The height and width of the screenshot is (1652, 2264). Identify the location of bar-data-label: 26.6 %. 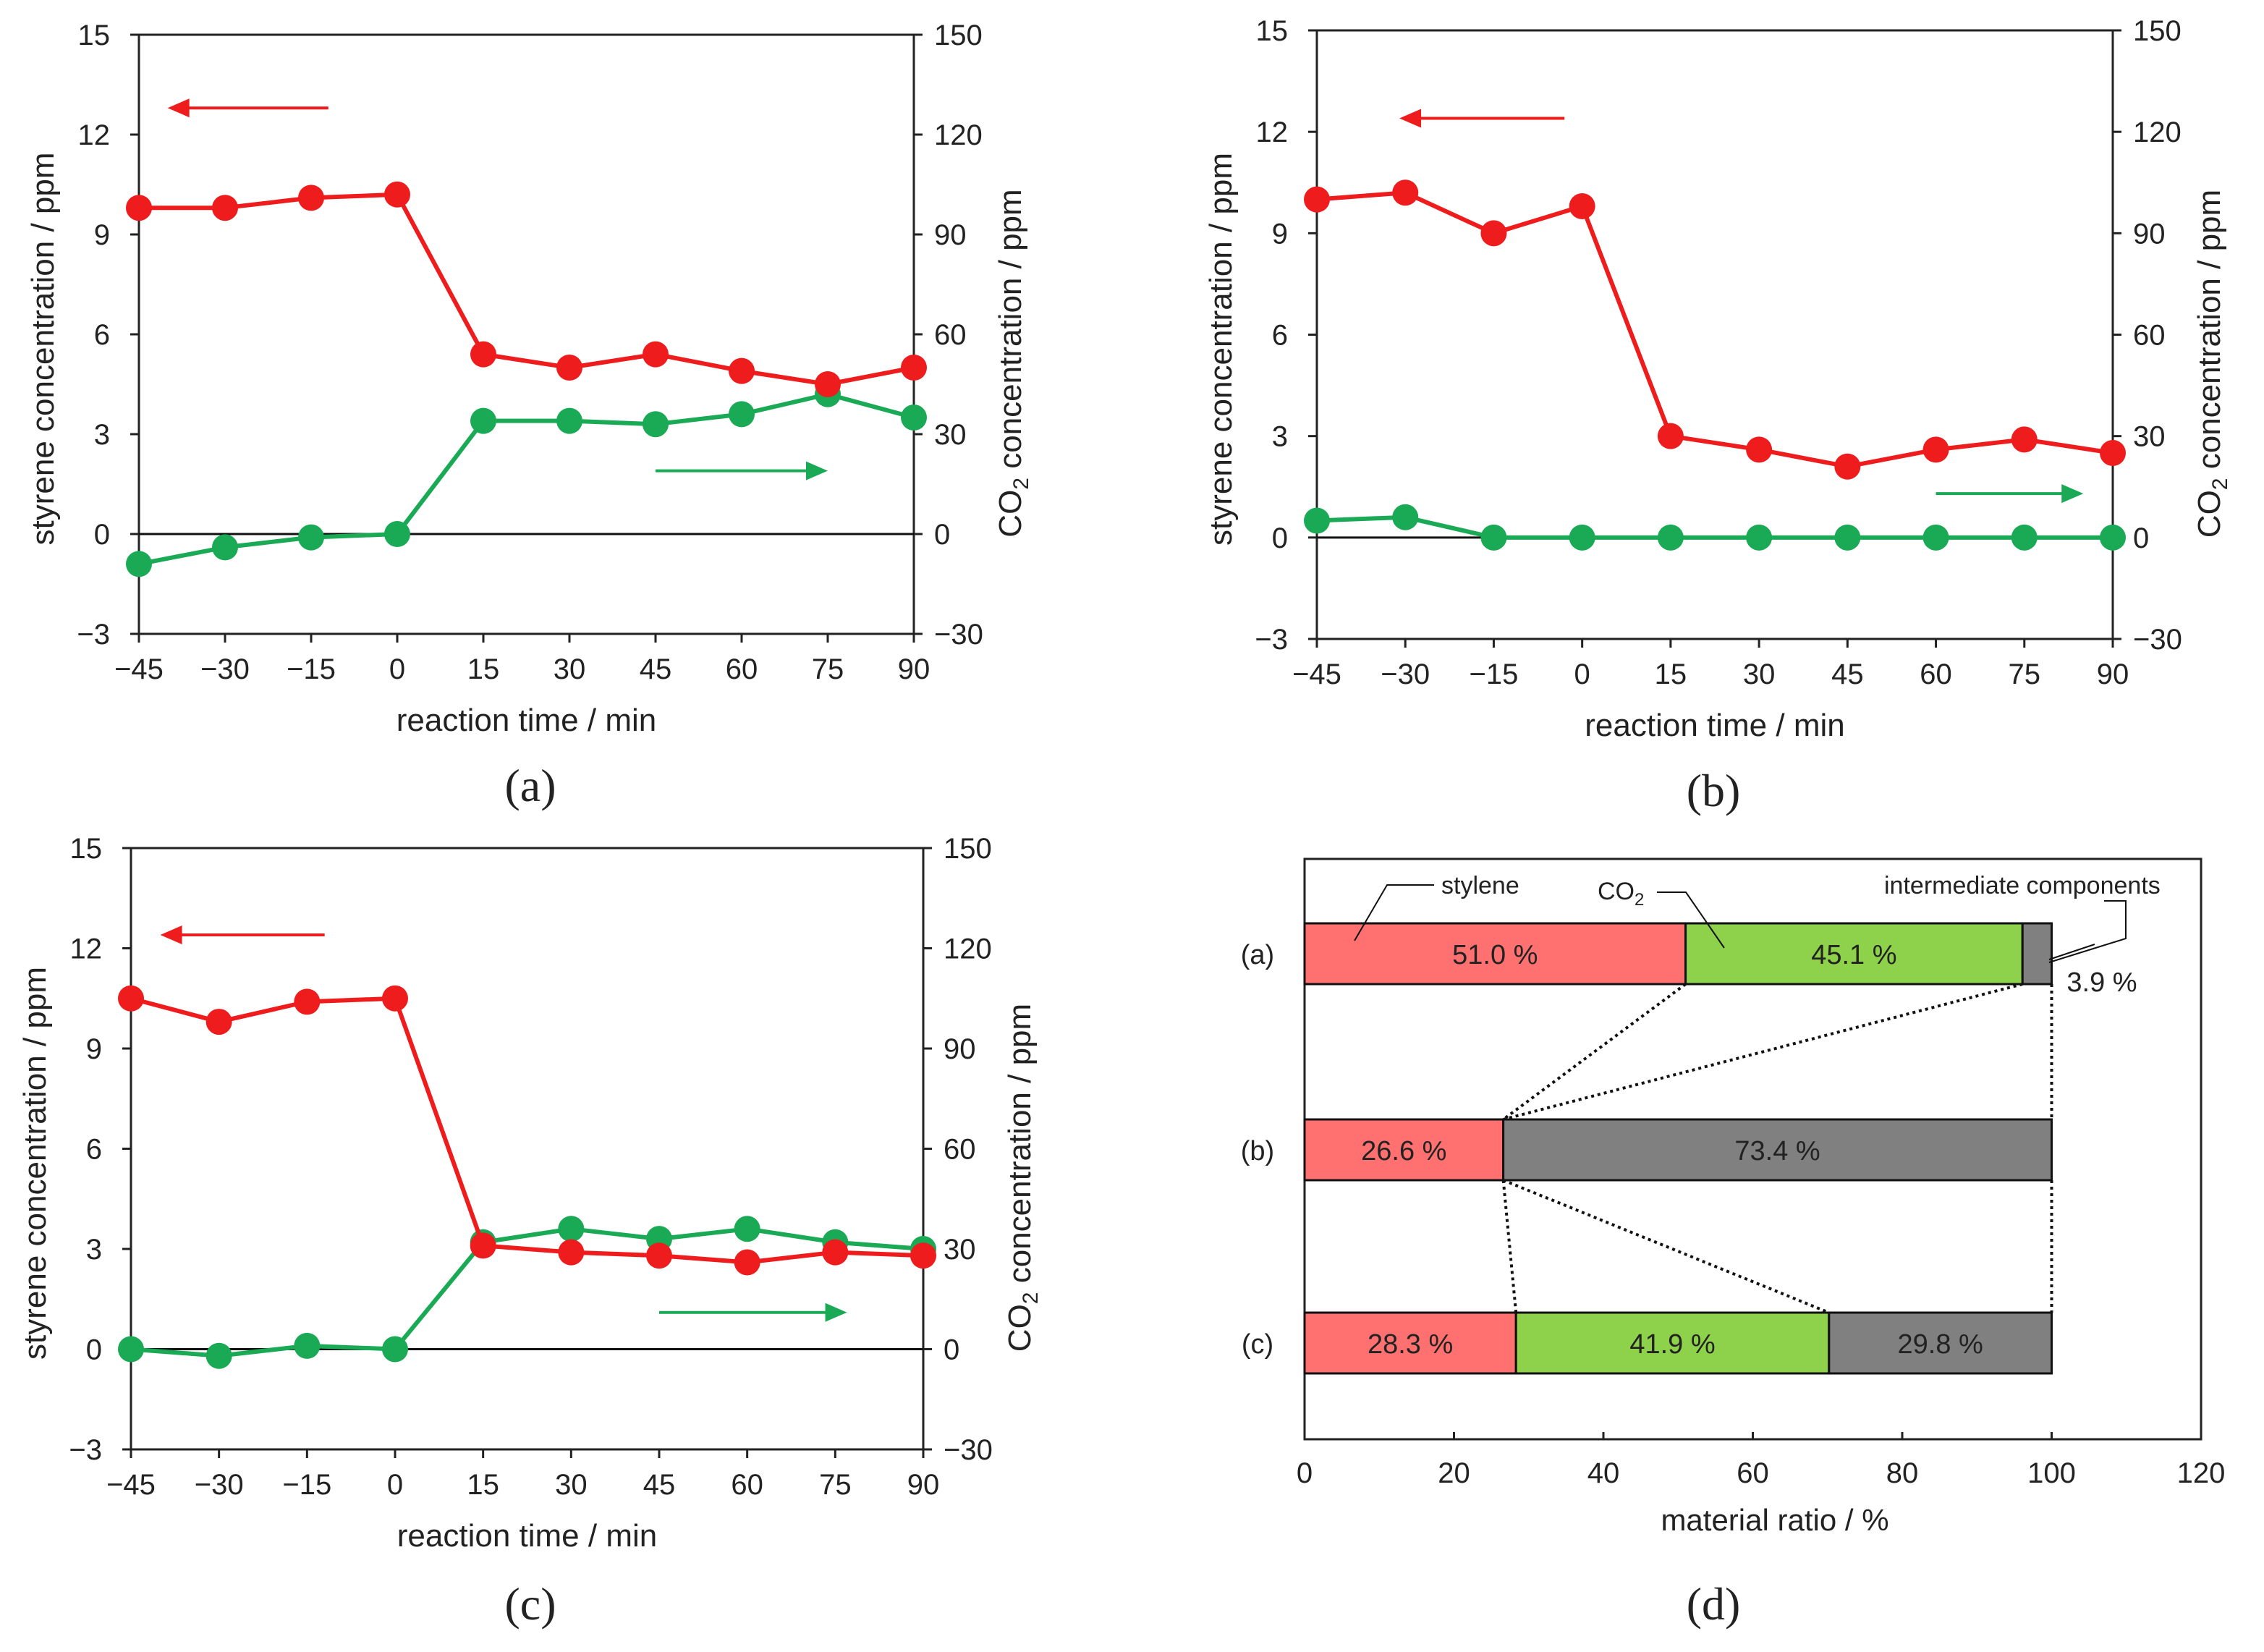
(1404, 1151).